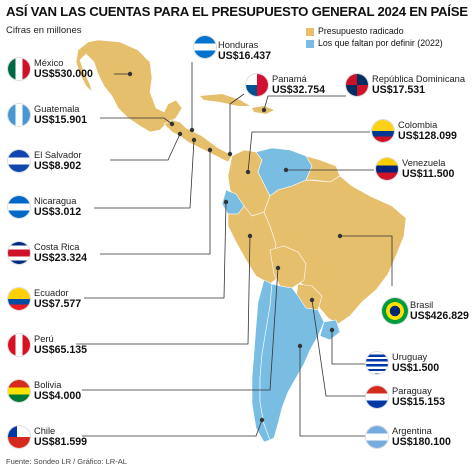 Image resolution: width=474 pixels, height=470 pixels. What do you see at coordinates (230, 154) in the screenshot?
I see `leader-dot-panama` at bounding box center [230, 154].